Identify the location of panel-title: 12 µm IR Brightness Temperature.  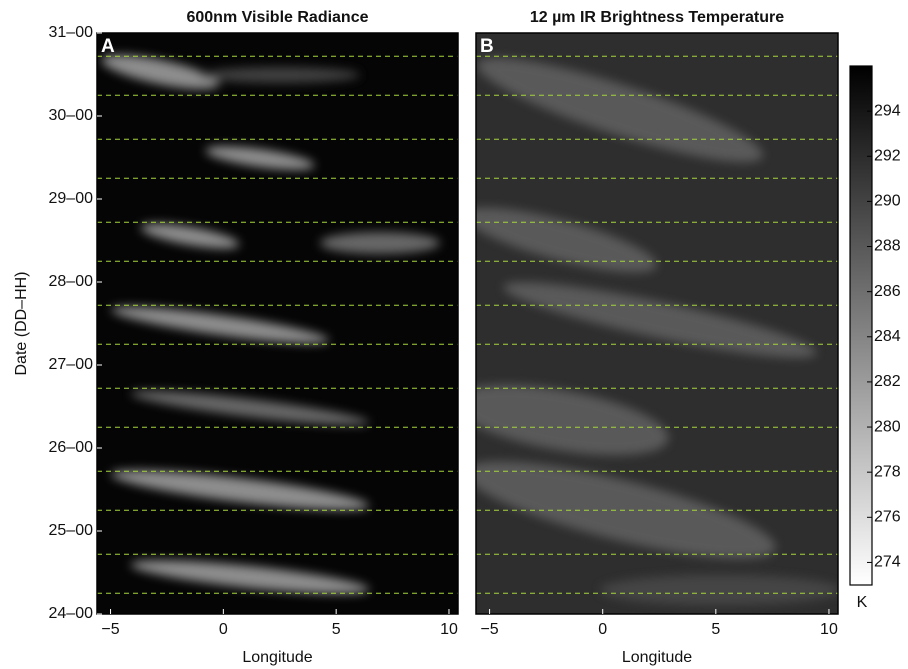
(657, 17).